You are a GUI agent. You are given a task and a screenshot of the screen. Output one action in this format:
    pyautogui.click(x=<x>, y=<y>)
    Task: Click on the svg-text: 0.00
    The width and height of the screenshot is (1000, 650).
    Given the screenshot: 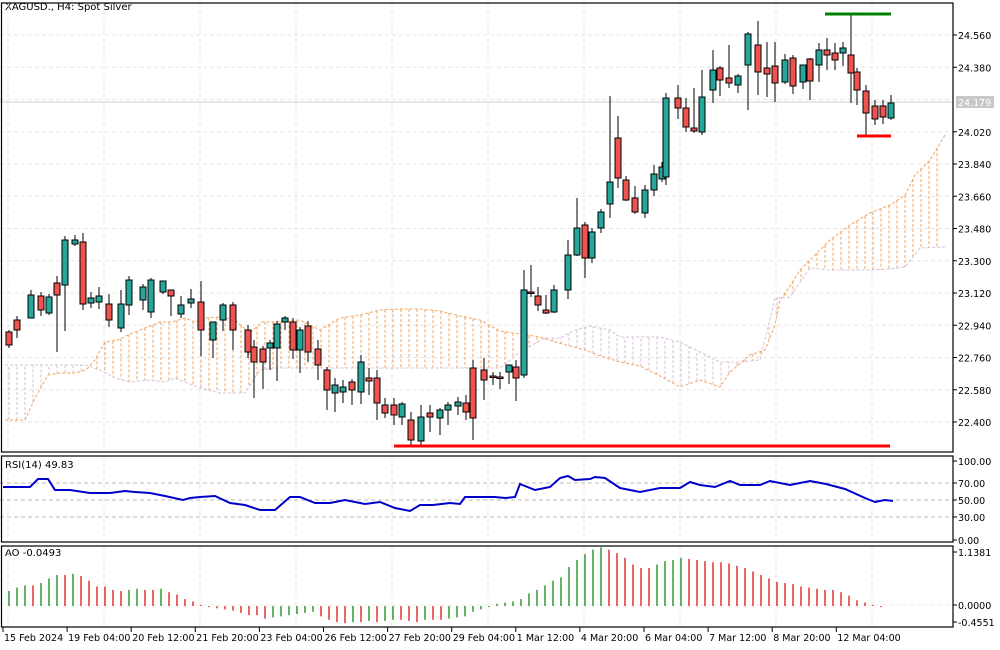 What is the action you would take?
    pyautogui.click(x=968, y=541)
    